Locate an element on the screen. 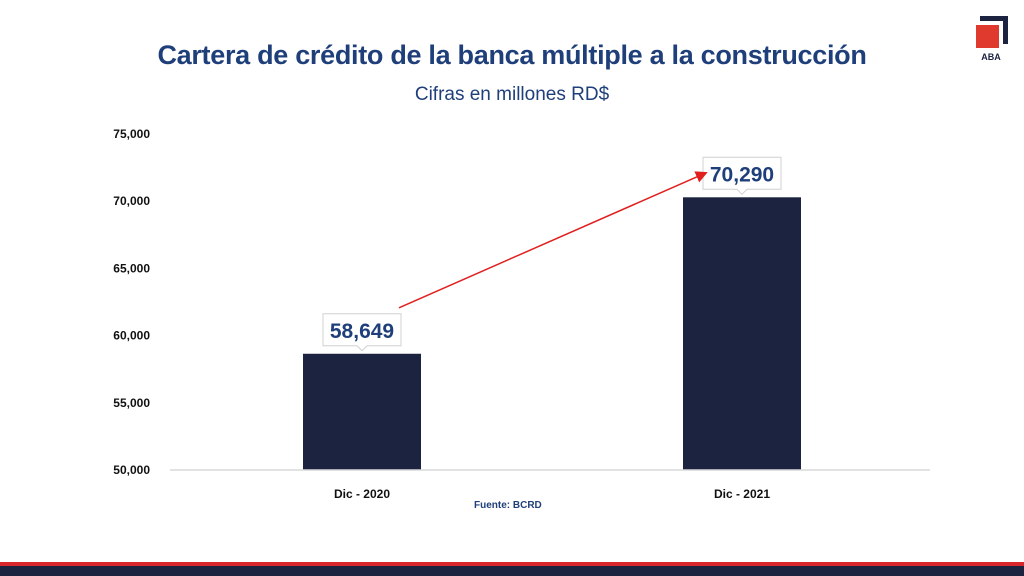  trend-arrow is located at coordinates (553, 240).